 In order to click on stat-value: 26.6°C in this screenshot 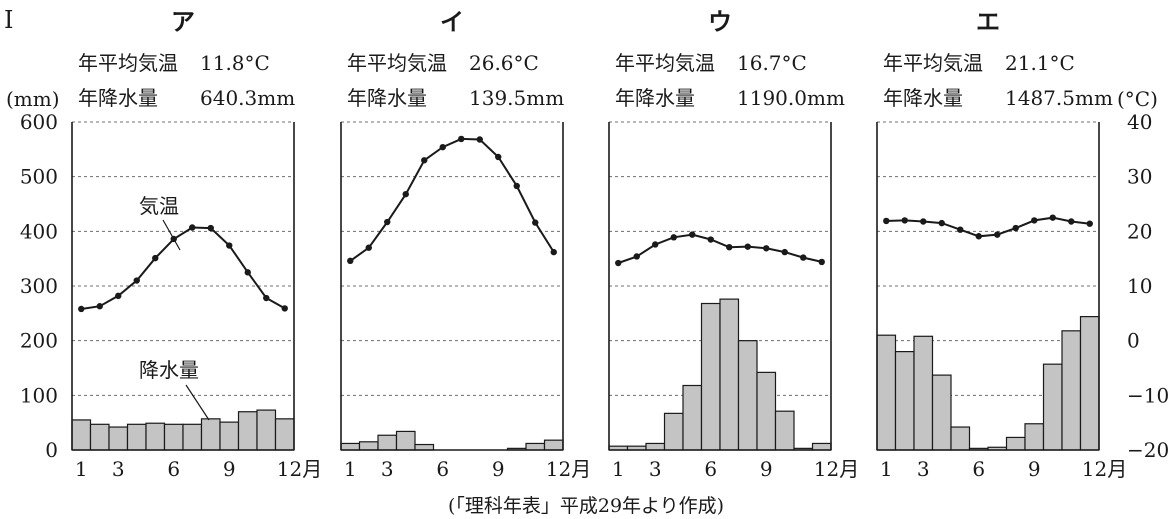, I will do `click(504, 63)`.